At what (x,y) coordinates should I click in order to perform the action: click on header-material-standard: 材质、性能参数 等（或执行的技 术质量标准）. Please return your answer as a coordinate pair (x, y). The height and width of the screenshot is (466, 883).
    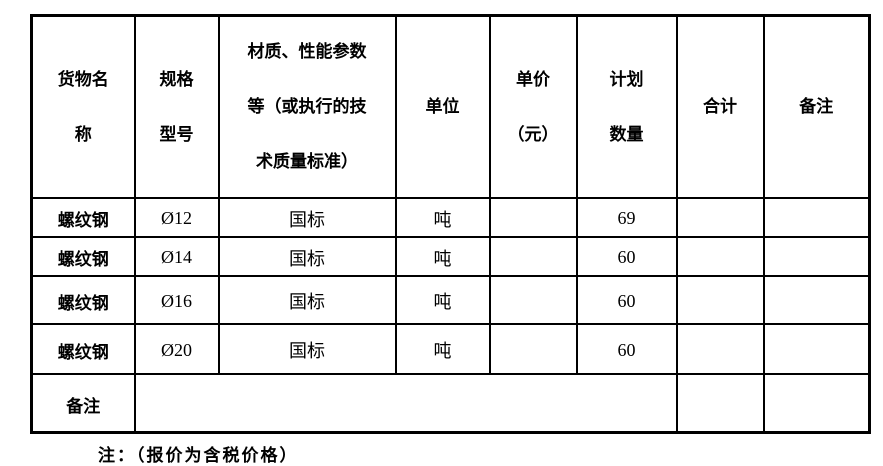
    Looking at the image, I should click on (307, 106).